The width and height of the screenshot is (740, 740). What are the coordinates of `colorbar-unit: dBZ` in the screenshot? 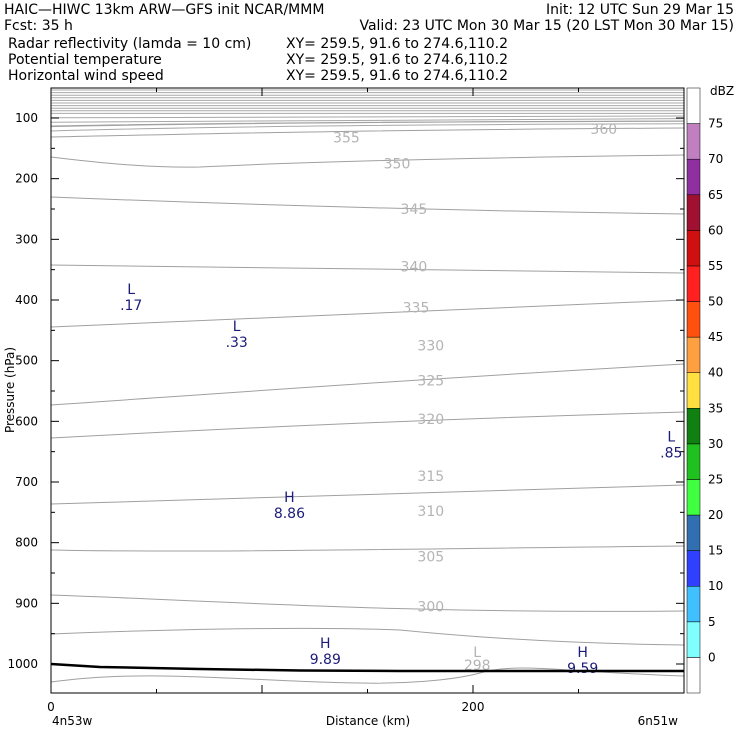 It's located at (722, 91).